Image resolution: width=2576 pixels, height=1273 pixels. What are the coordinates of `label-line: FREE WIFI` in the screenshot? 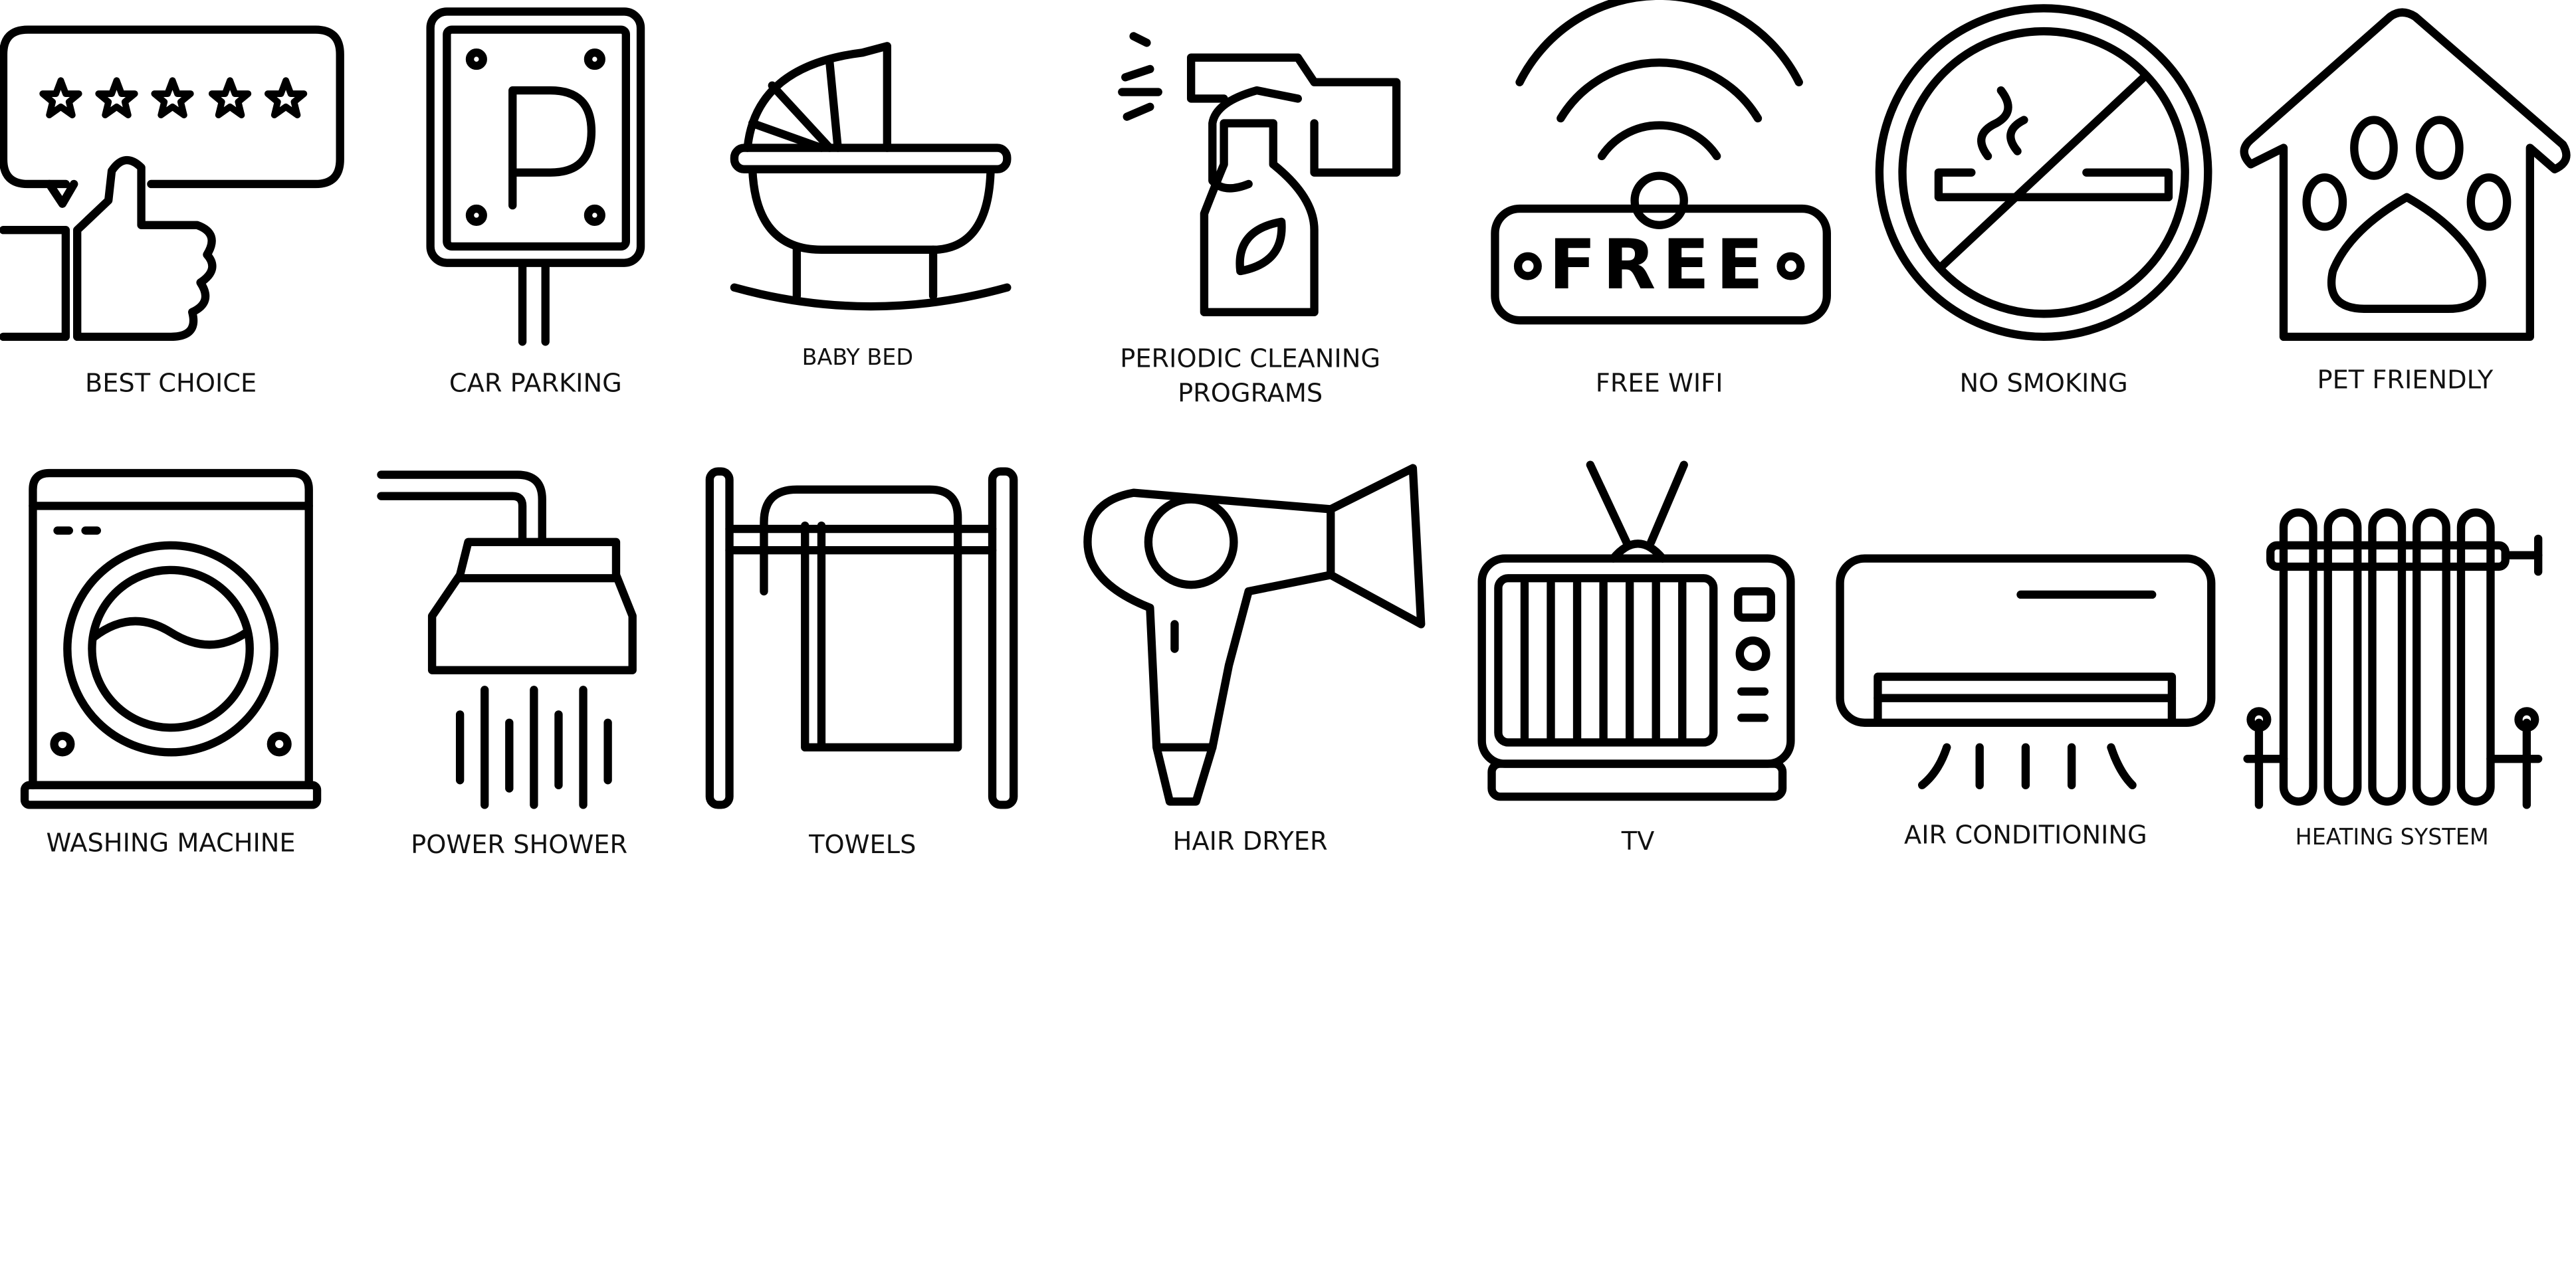 It's located at (1659, 383).